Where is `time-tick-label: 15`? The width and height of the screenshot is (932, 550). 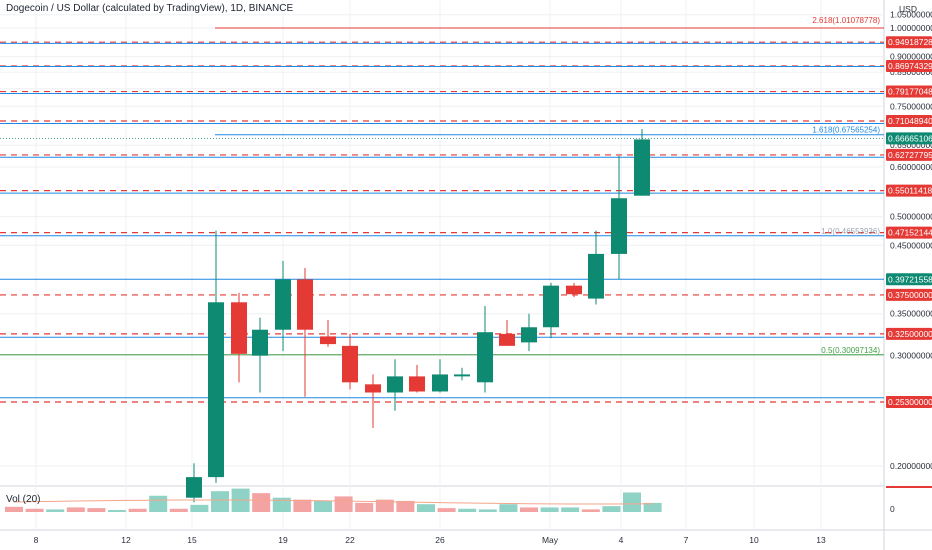 time-tick-label: 15 is located at coordinates (192, 540).